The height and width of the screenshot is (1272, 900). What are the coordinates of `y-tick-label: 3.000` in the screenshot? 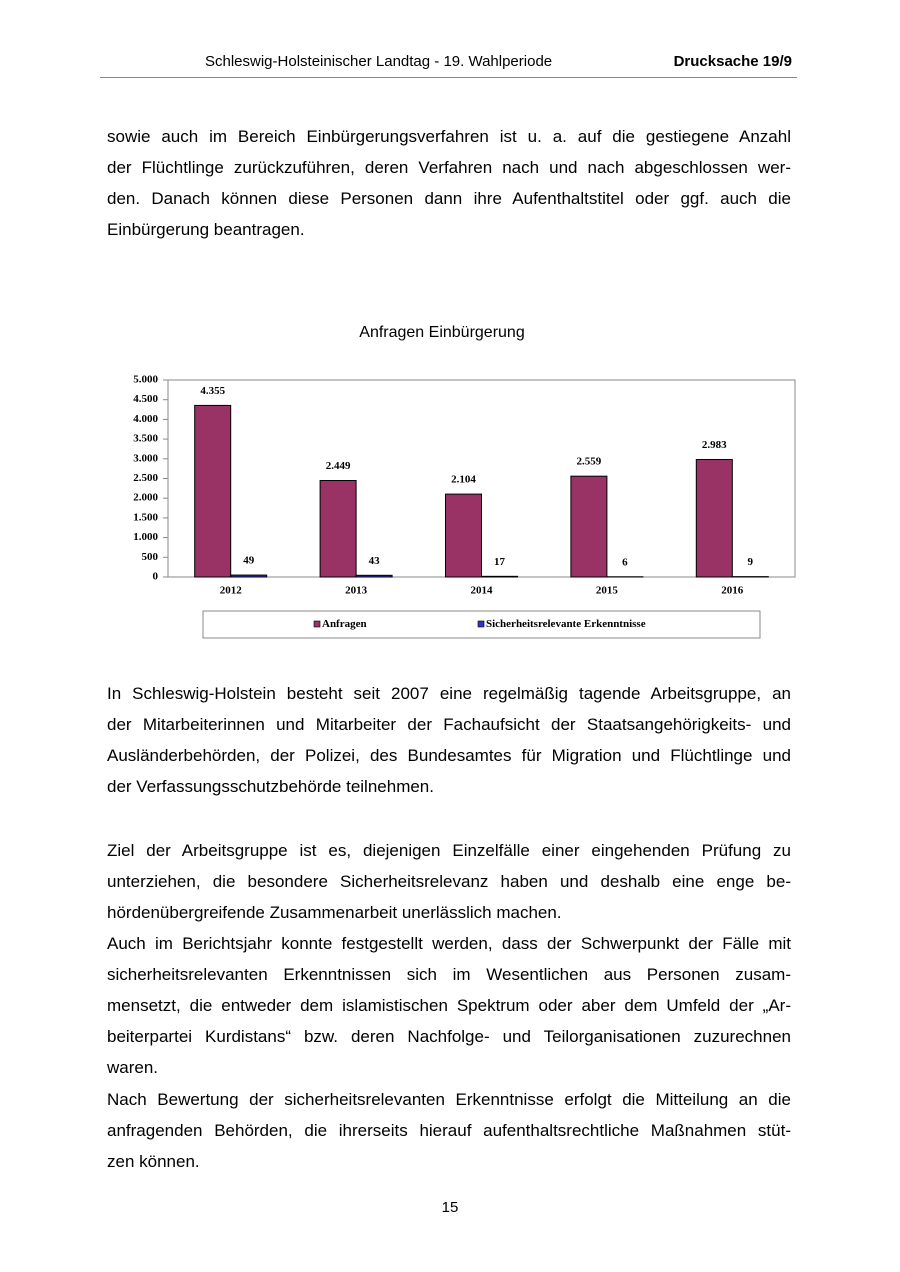 It's located at (145, 458).